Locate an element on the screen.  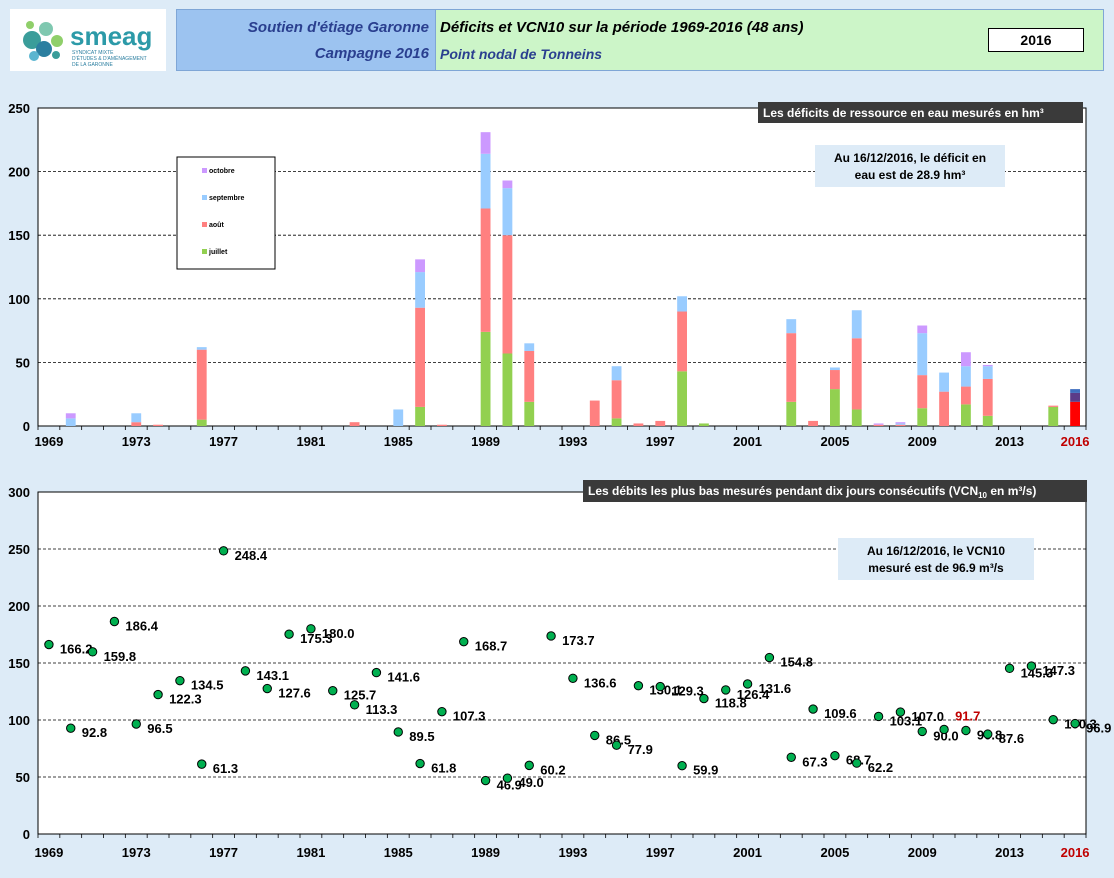
vcn10-annotation-line2: mesuré est de 96.9 m³/s is located at coordinates (936, 568).